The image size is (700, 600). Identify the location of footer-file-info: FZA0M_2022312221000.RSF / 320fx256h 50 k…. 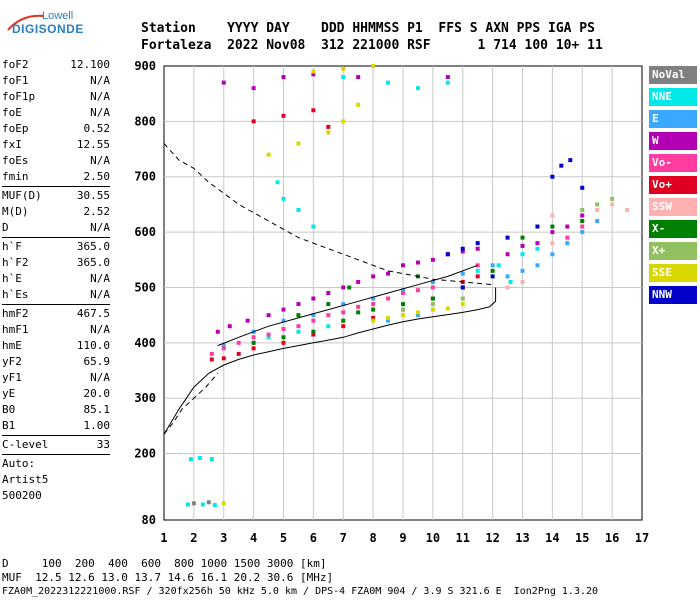
(300, 591).